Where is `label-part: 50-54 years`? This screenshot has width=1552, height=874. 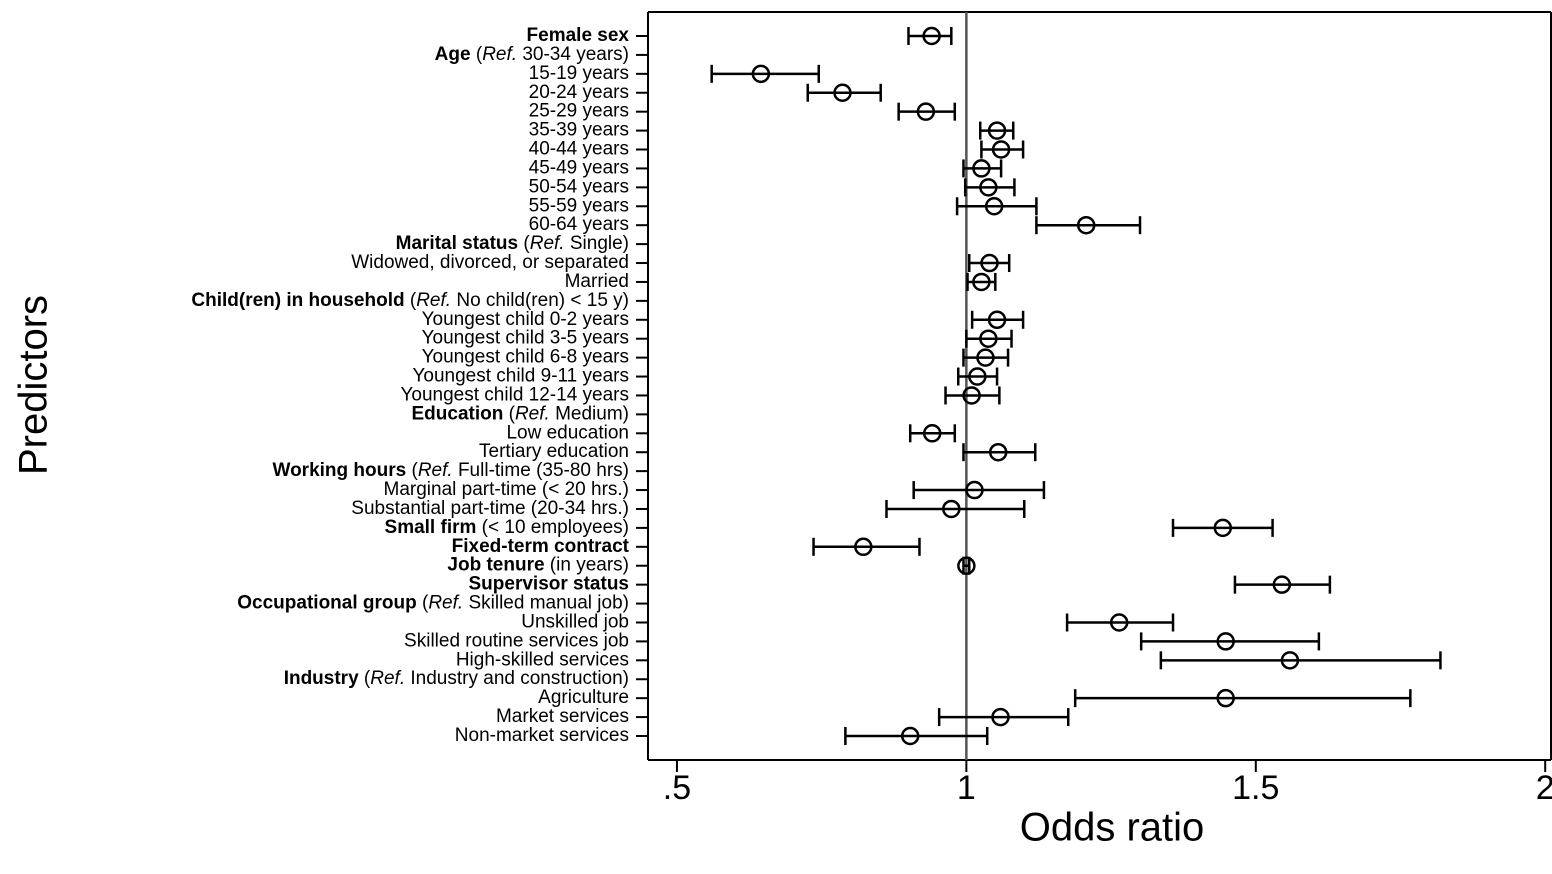
label-part: 50-54 years is located at coordinates (579, 186).